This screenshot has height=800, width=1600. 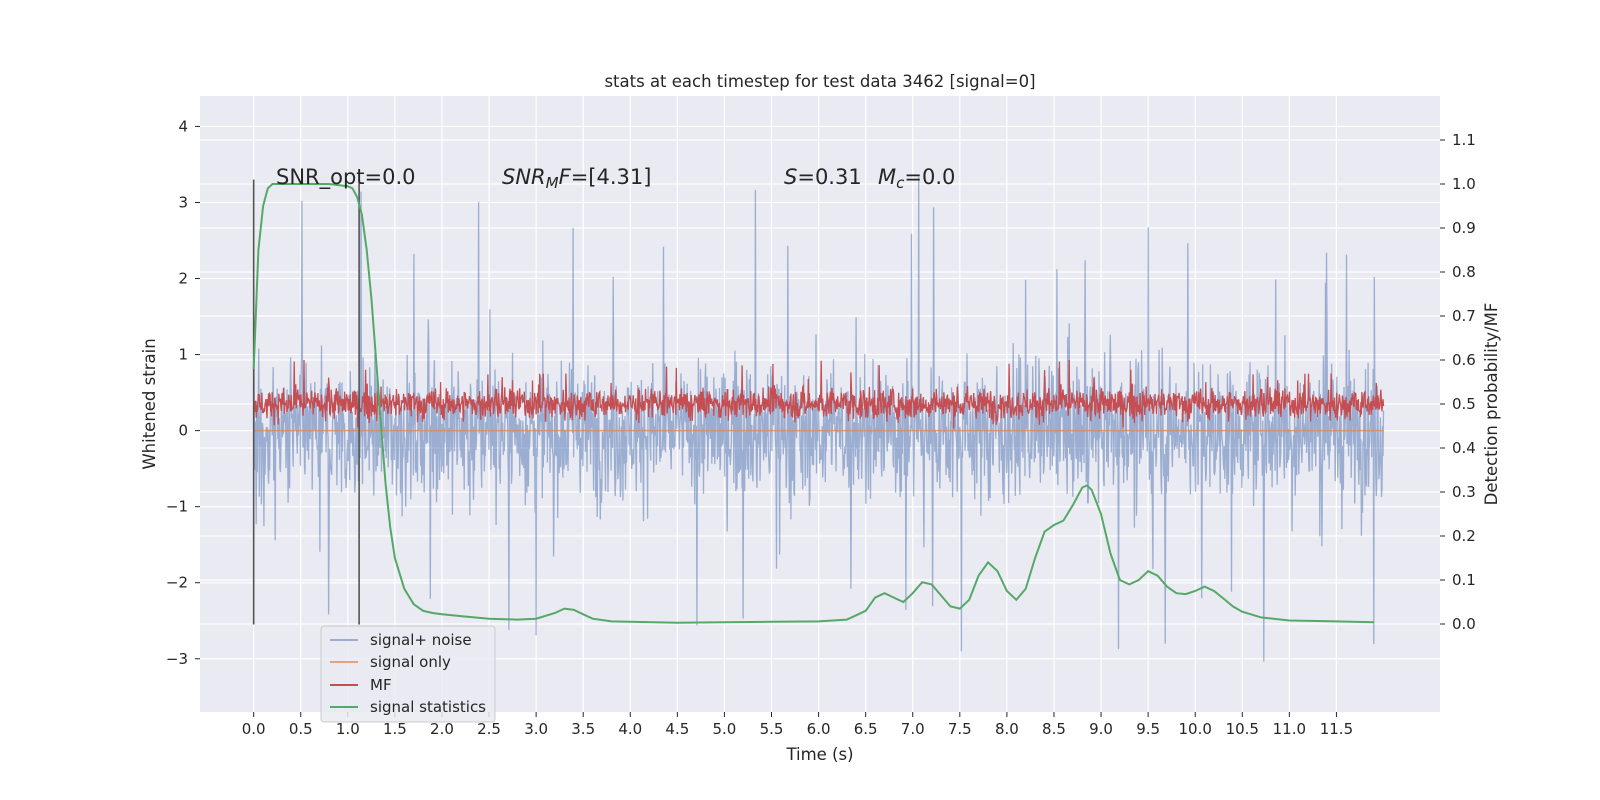 What do you see at coordinates (913, 729) in the screenshot?
I see `x-tick-label: 7.0` at bounding box center [913, 729].